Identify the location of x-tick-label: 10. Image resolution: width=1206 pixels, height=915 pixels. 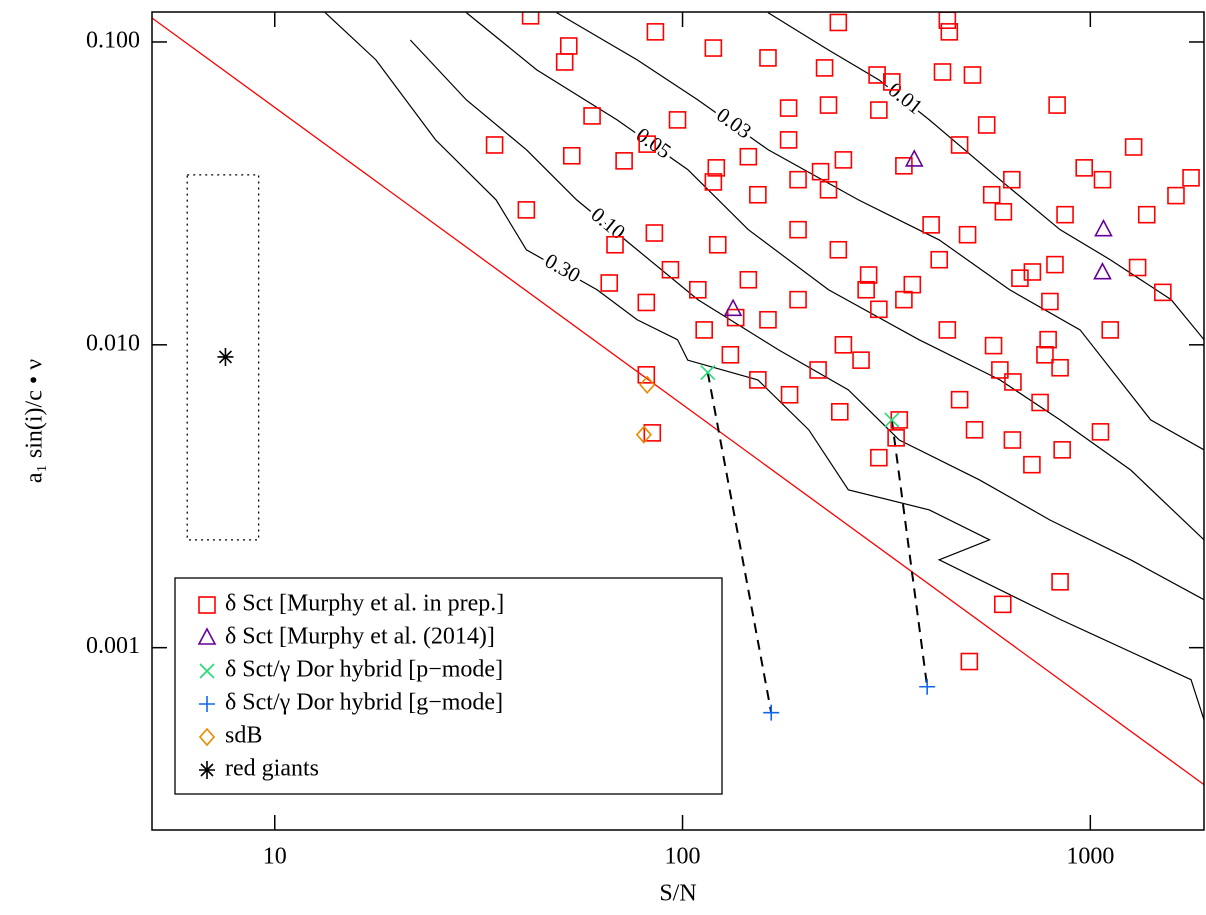
(275, 857).